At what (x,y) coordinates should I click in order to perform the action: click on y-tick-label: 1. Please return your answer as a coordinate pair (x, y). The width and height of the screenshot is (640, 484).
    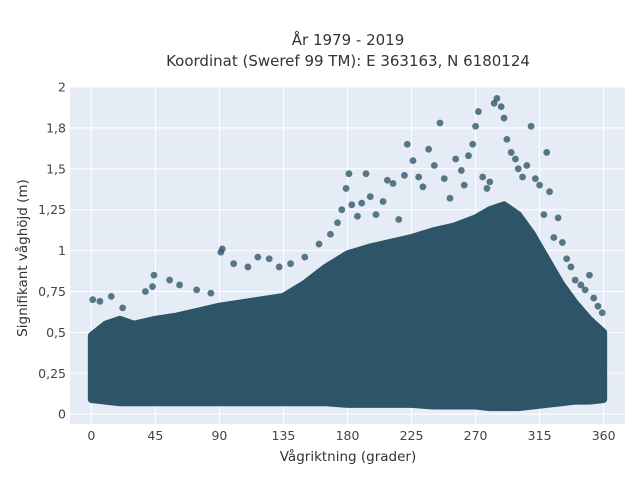
    Looking at the image, I should click on (62, 250).